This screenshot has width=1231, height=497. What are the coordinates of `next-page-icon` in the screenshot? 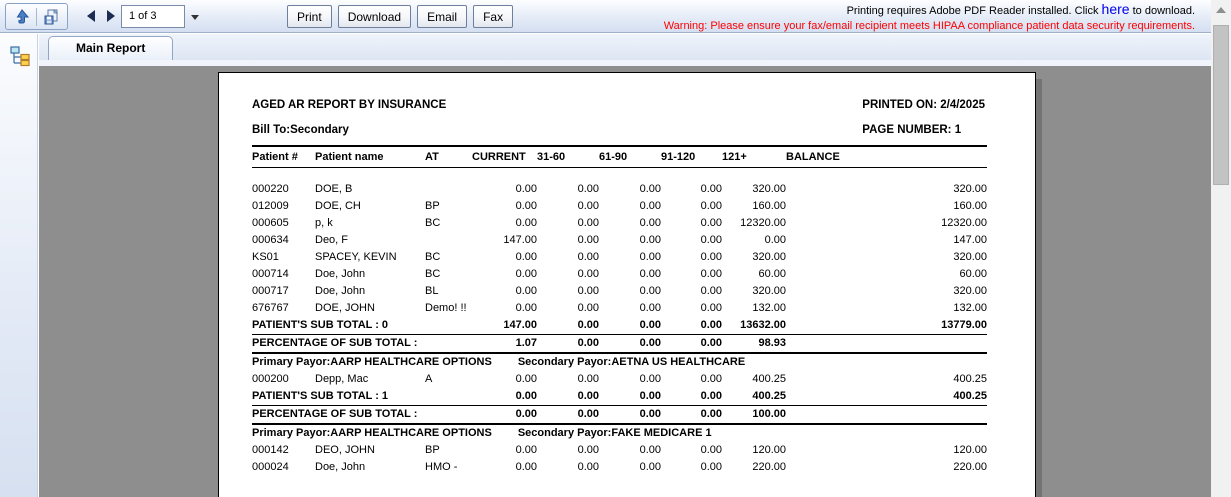 It's located at (111, 16).